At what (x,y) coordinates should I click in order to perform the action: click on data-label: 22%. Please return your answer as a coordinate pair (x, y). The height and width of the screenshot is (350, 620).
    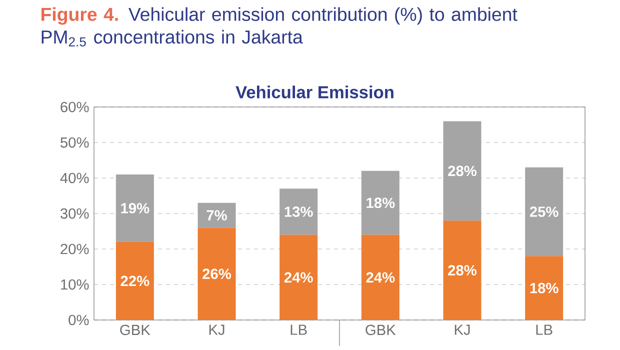
    Looking at the image, I should click on (135, 281).